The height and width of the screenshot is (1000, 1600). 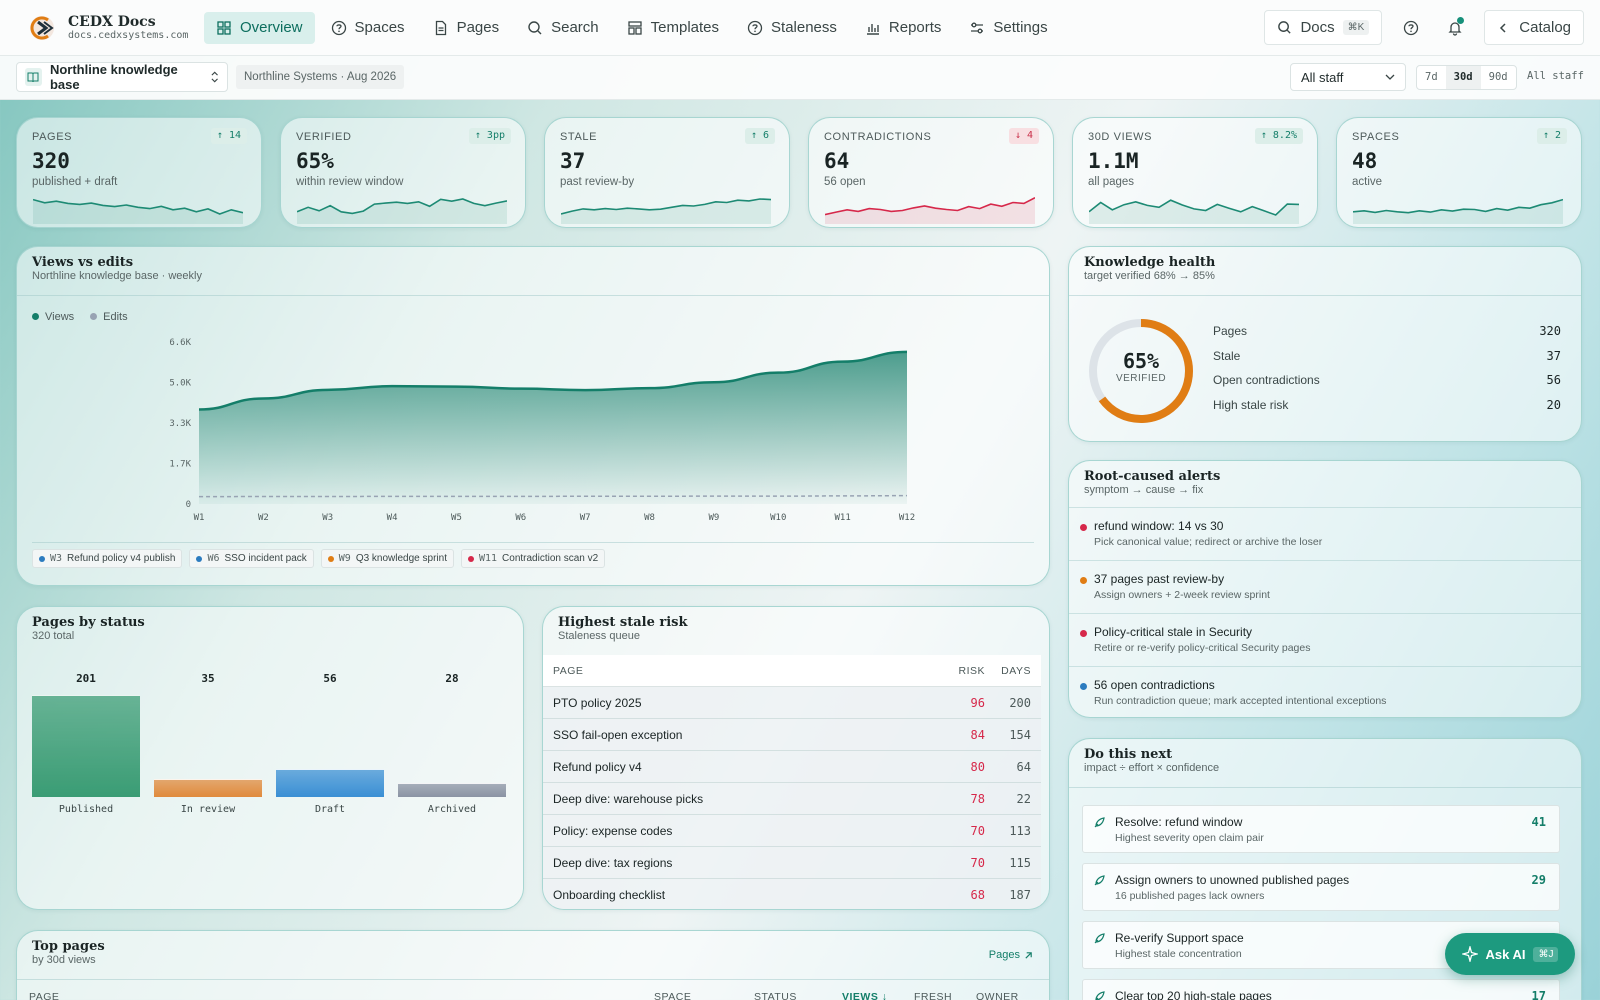 I want to click on stale-page-name: Deep dive: tax regions, so click(x=613, y=862).